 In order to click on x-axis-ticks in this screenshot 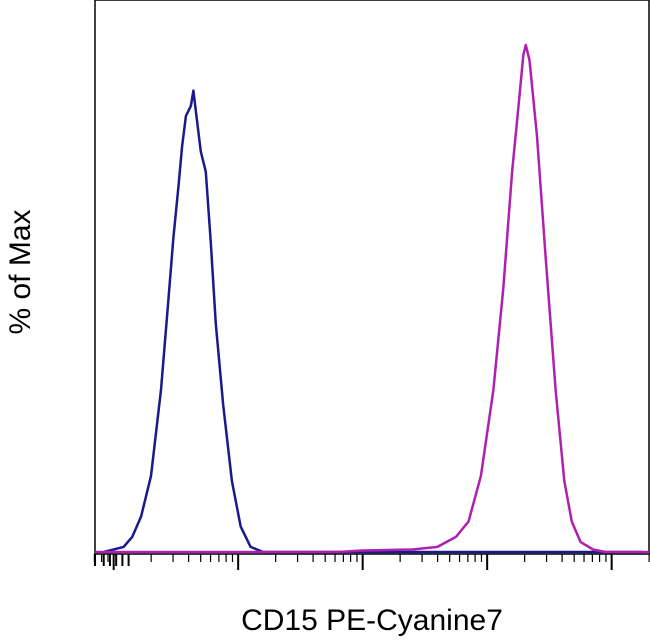, I will do `click(371, 562)`.